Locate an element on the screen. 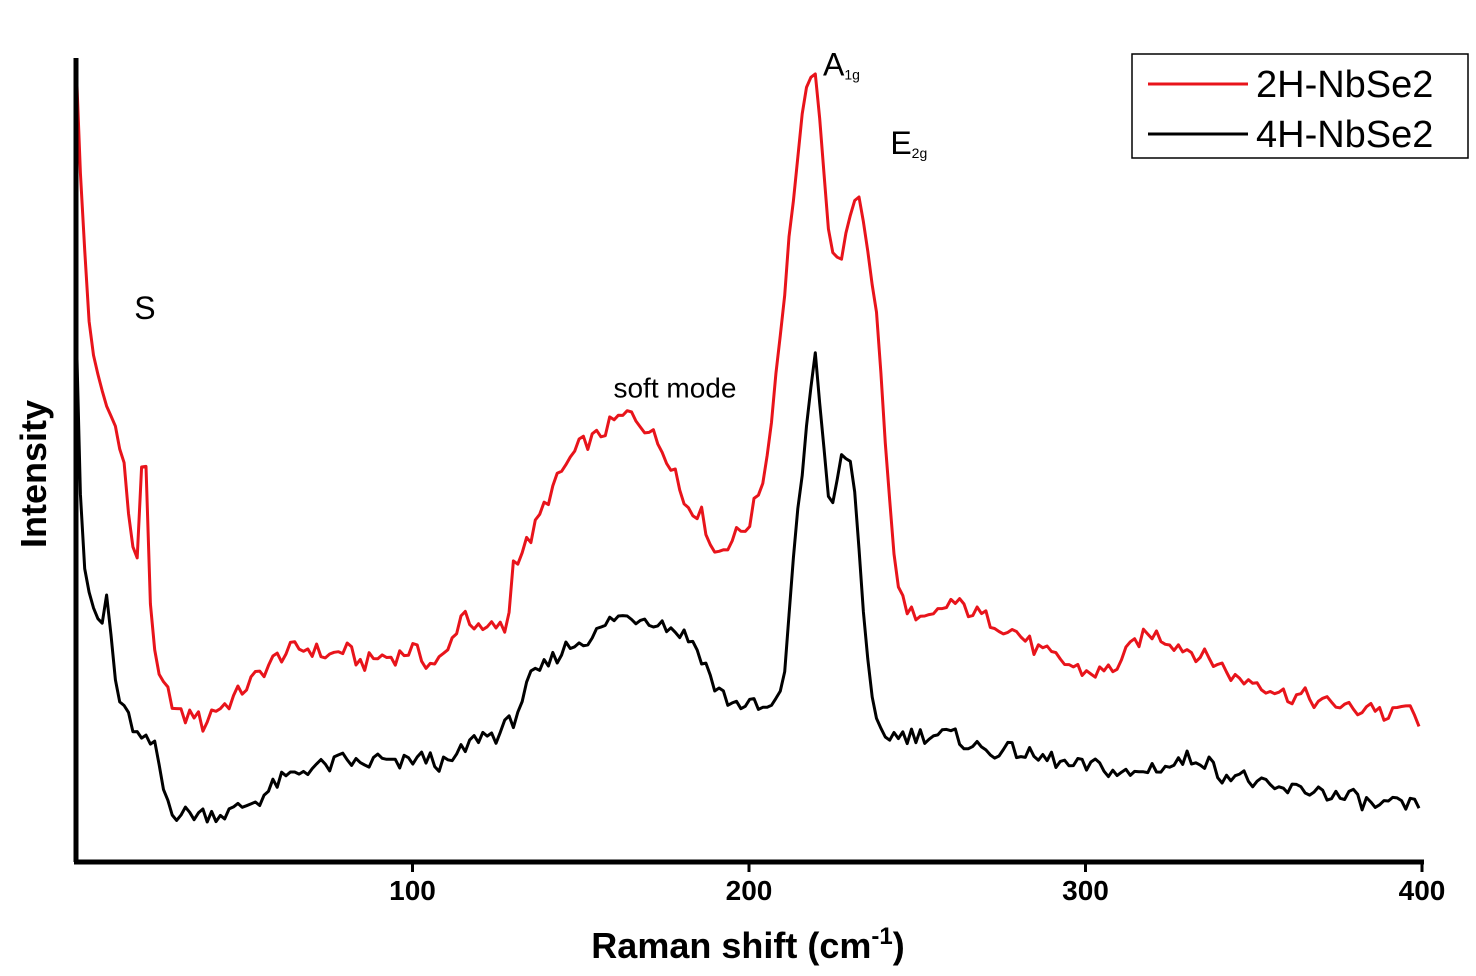  x-tick-label: 300 is located at coordinates (1085, 890).